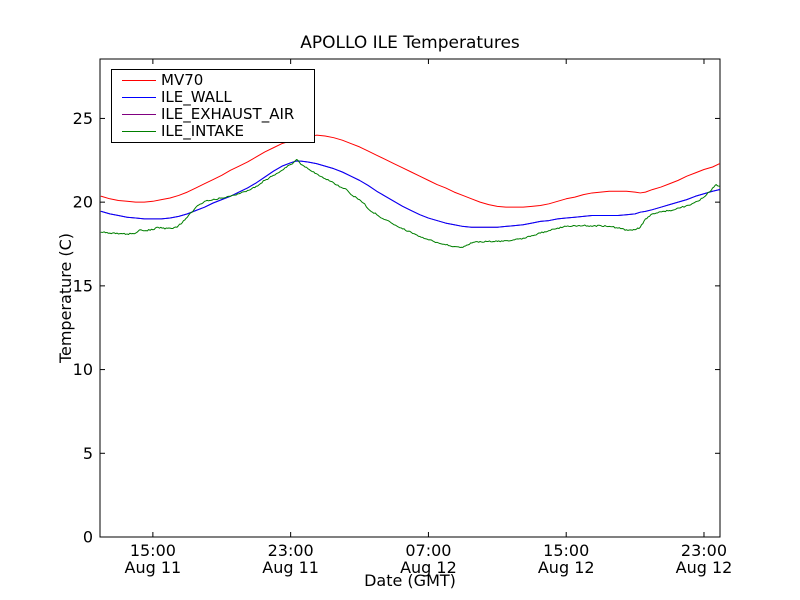 This screenshot has height=600, width=800. What do you see at coordinates (410, 43) in the screenshot?
I see `chart-title: APOLLO ILE Temperatures` at bounding box center [410, 43].